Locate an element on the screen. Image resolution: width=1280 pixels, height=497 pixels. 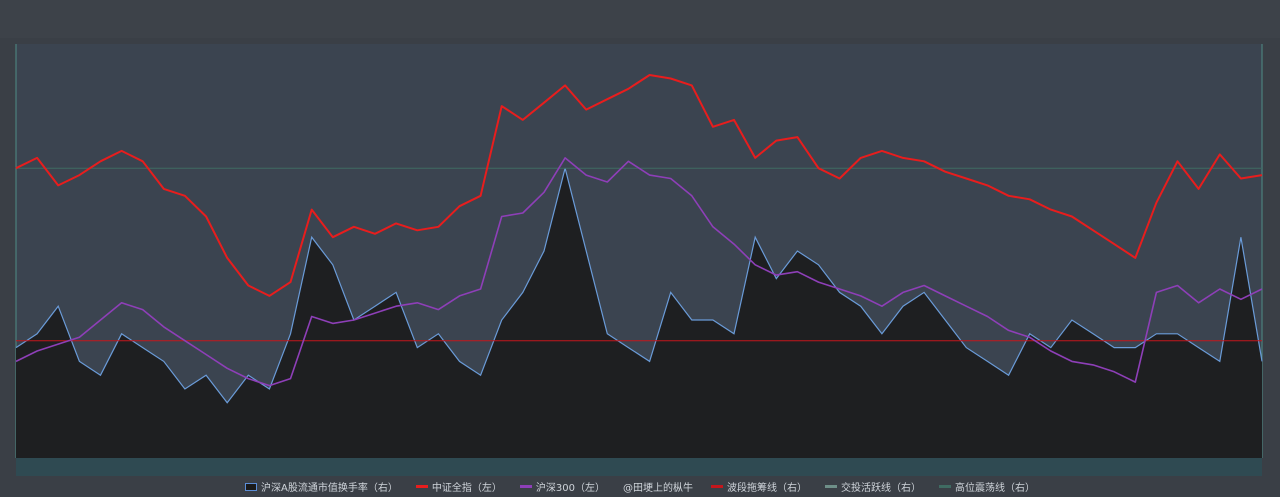
legend-item-turnover: 沪深A股流通市值换手率（右） is located at coordinates (321, 486).